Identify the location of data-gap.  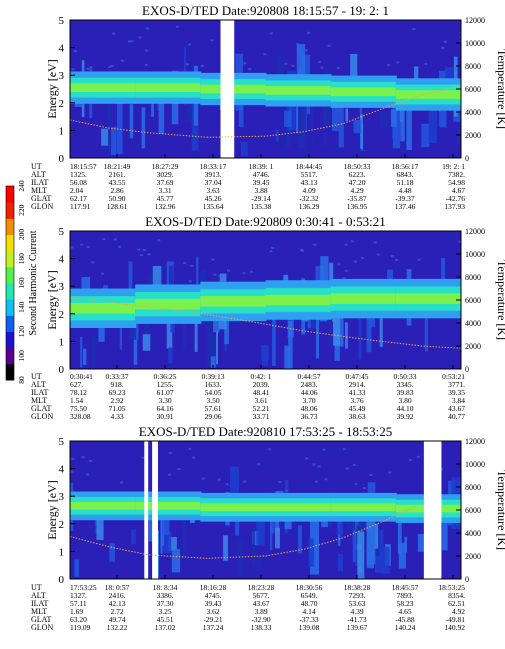
(155, 510).